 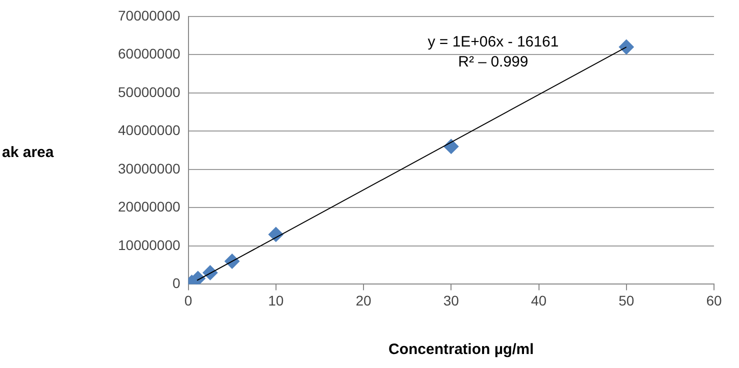 What do you see at coordinates (493, 42) in the screenshot?
I see `annotation: y = 1E+06x - 16161` at bounding box center [493, 42].